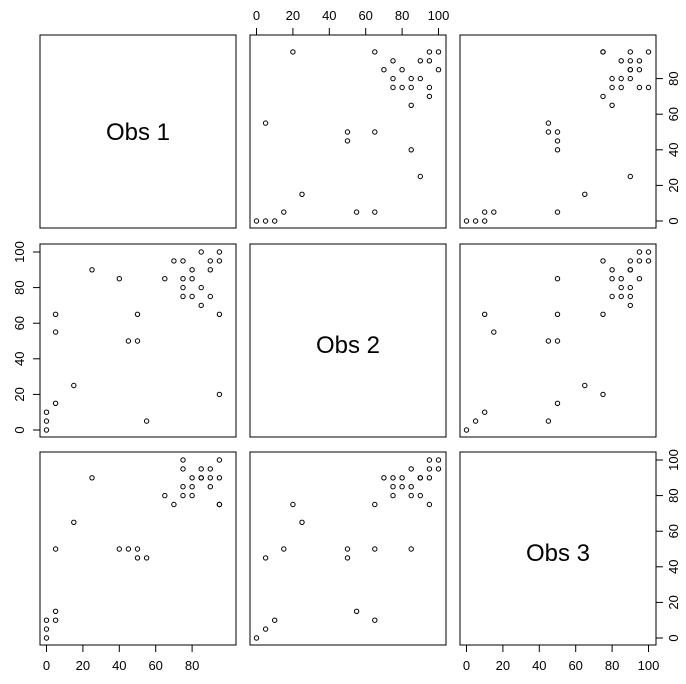 This screenshot has height=684, width=686. What do you see at coordinates (649, 665) in the screenshot?
I see `x-tick-label: 100` at bounding box center [649, 665].